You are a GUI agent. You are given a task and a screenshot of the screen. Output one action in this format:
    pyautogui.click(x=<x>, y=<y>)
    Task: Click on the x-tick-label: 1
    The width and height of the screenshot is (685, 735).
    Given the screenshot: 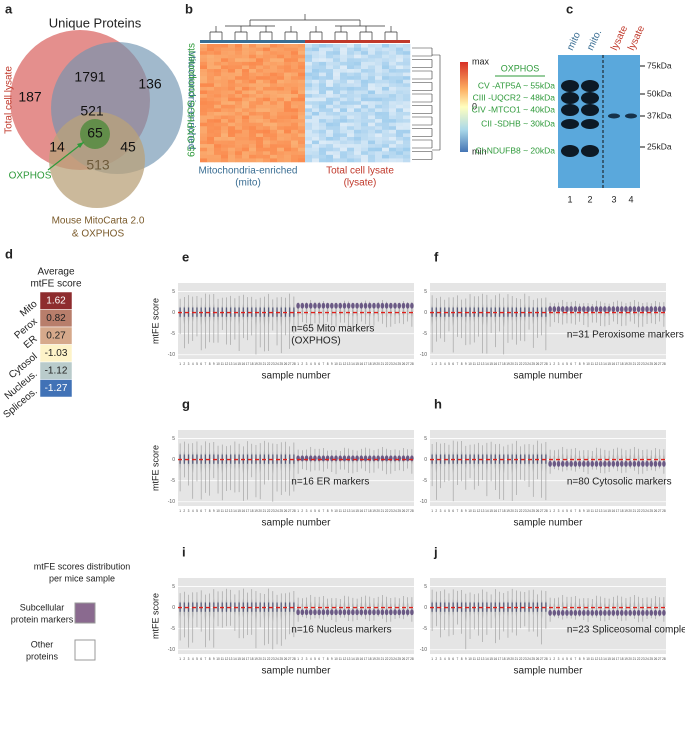 What is the action you would take?
    pyautogui.click(x=180, y=659)
    